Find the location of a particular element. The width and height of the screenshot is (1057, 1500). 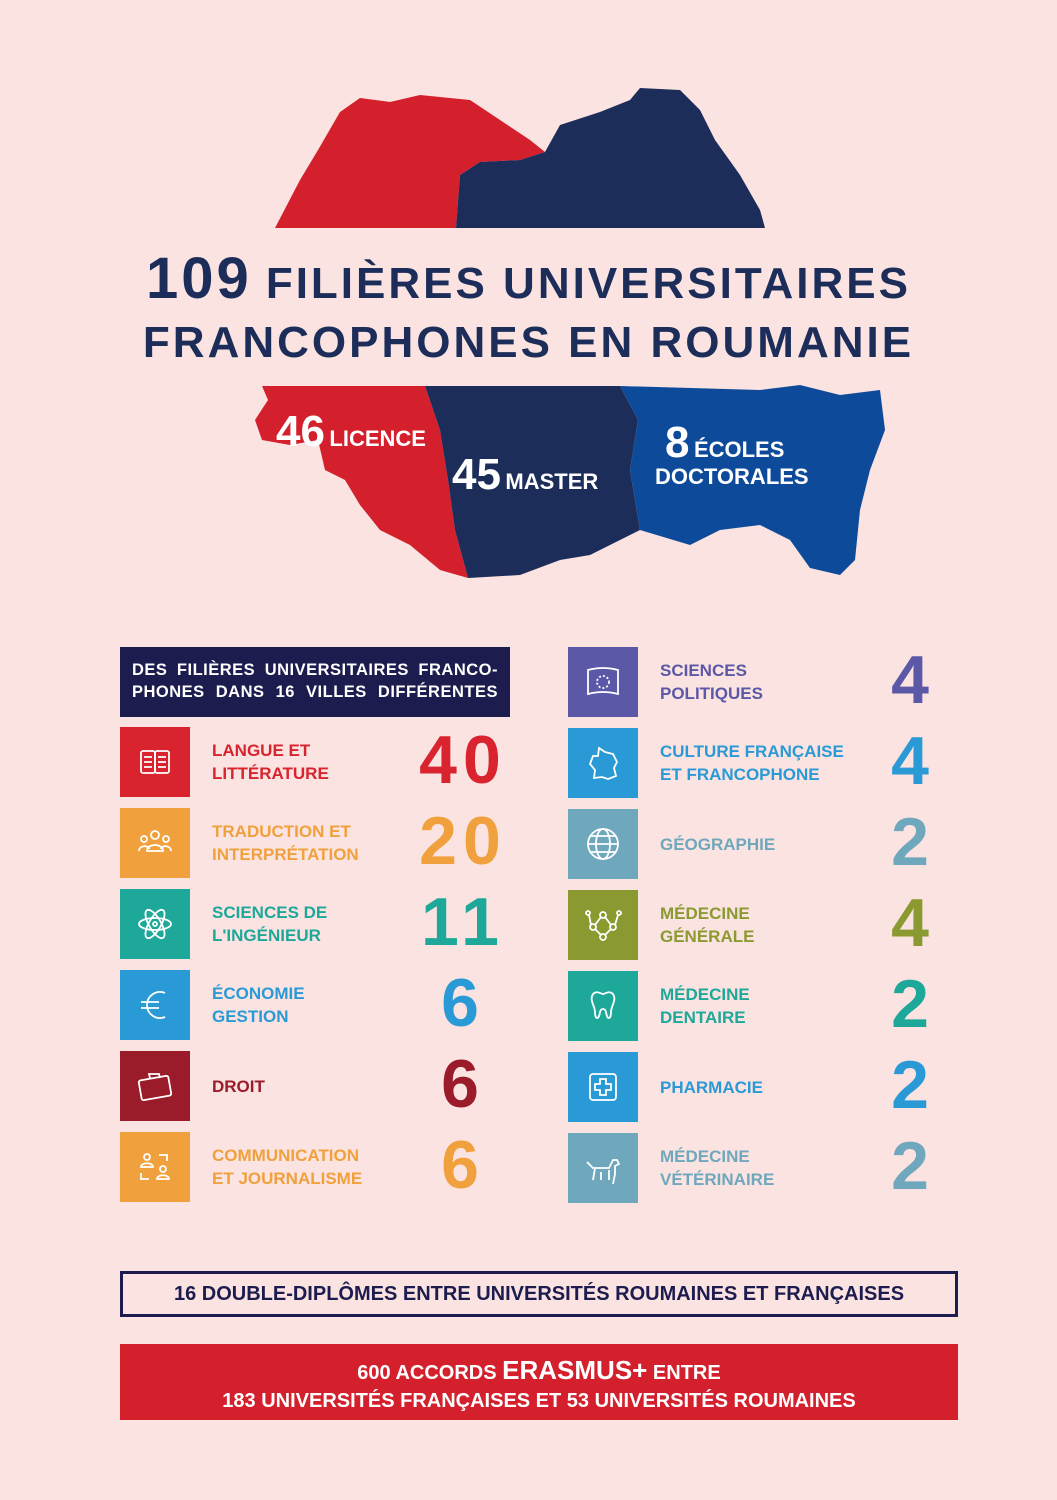

category-row: CULTURE FRANÇAISE ET FRANCOPHONE 4 is located at coordinates (768, 761).